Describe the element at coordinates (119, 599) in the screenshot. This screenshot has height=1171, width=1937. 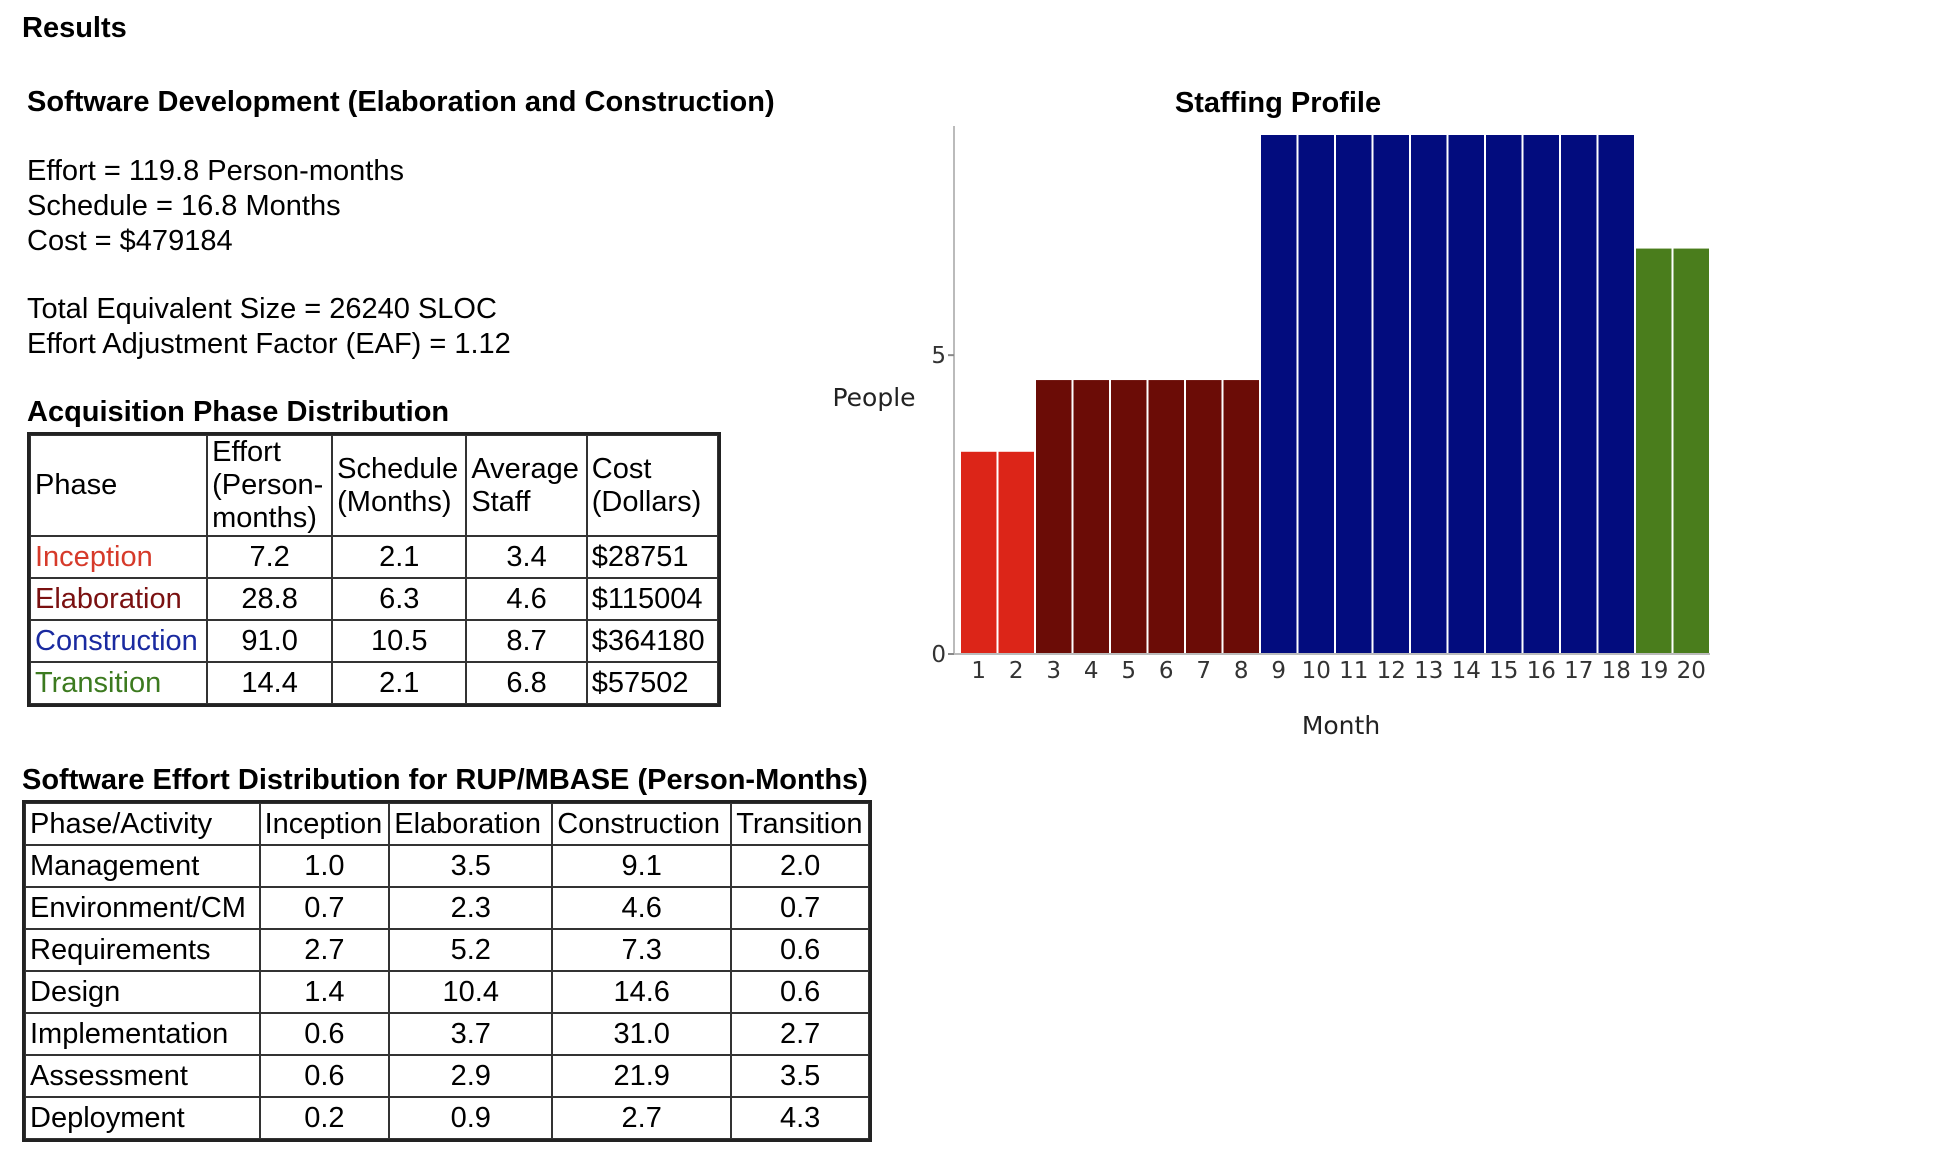
I see `phase-cell-elaboration: Elaboration` at that location.